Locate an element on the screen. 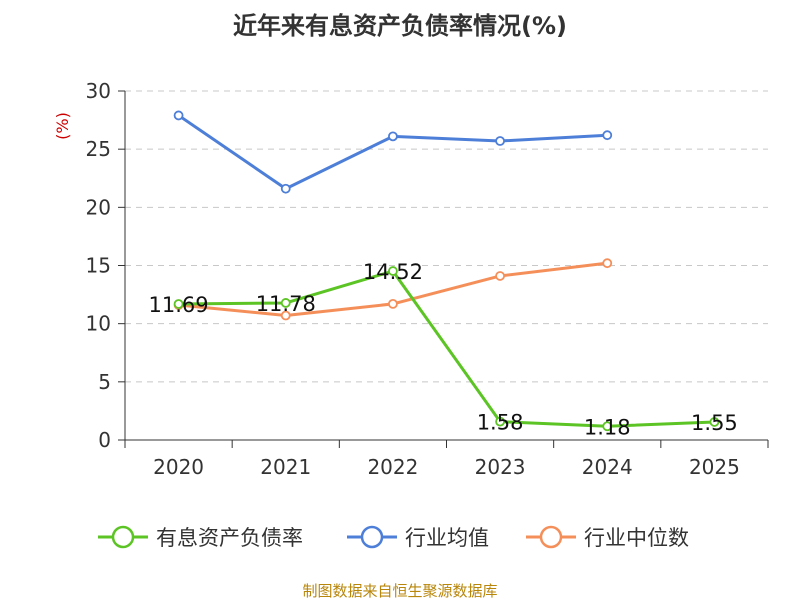 The height and width of the screenshot is (600, 800). data-label: 1.58 is located at coordinates (500, 423).